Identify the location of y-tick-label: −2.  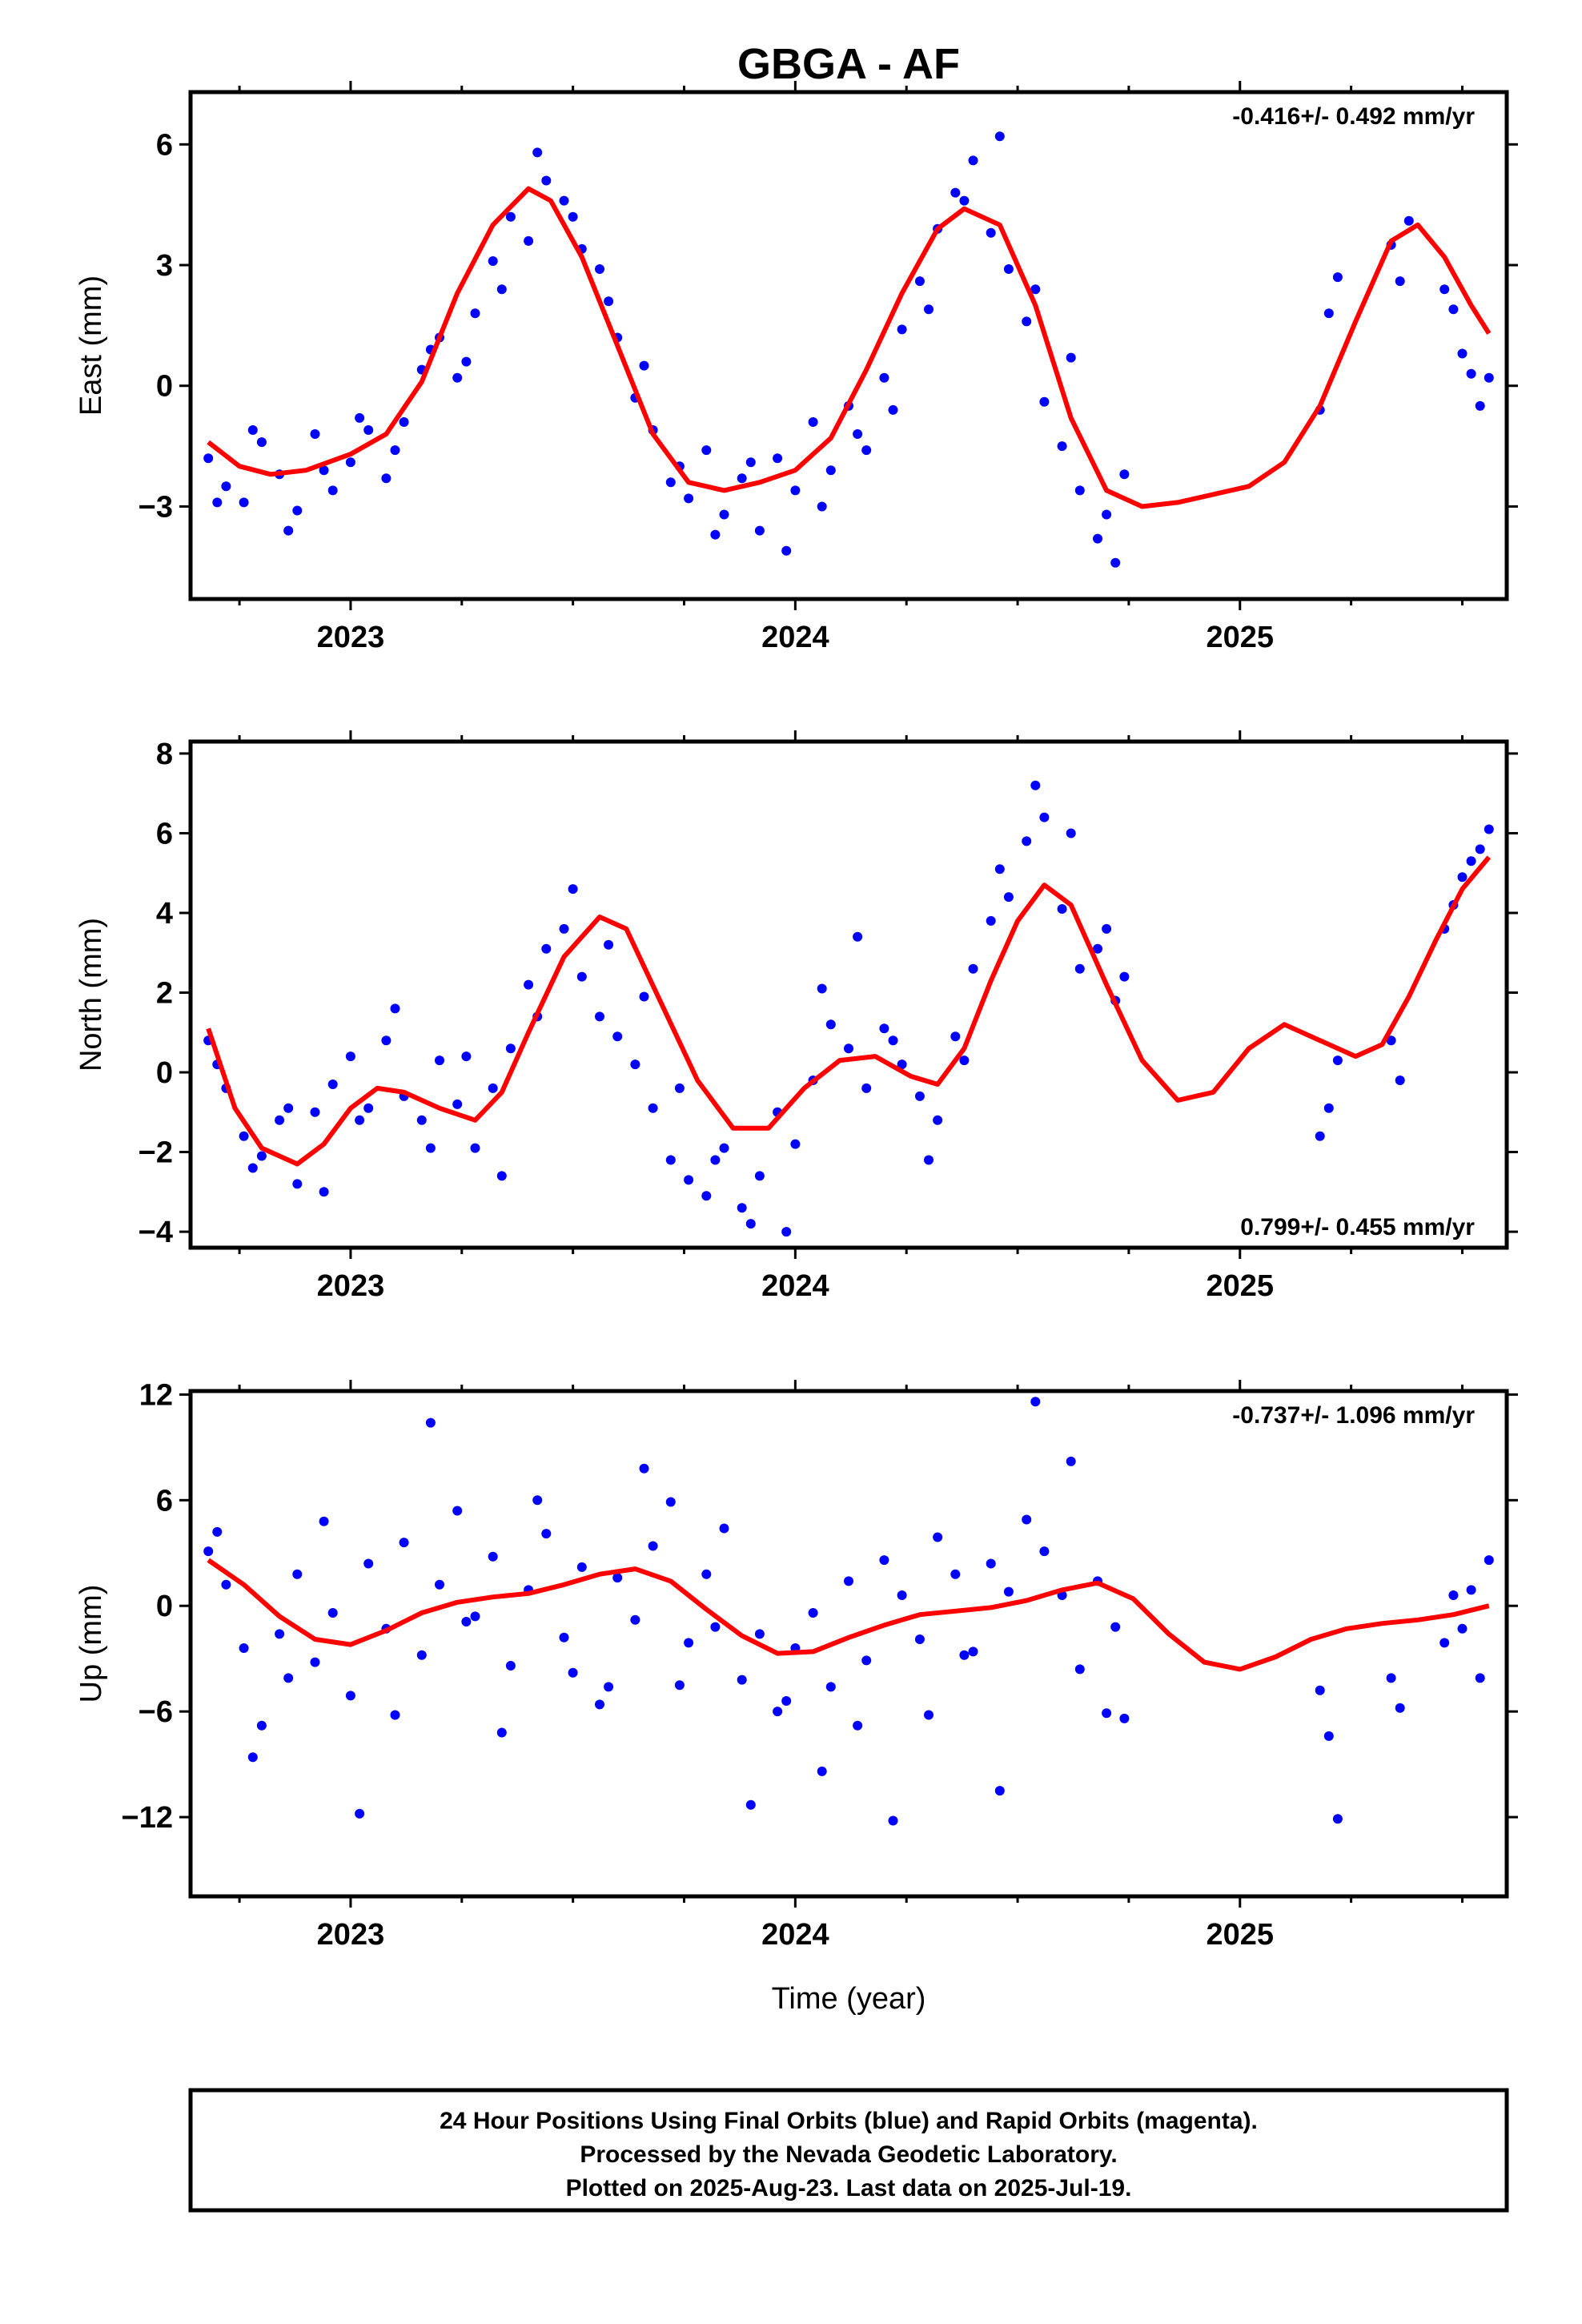
(156, 1153).